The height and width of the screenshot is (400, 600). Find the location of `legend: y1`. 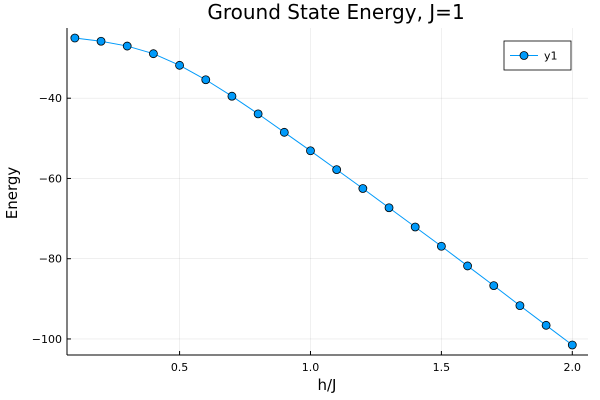

legend: y1 is located at coordinates (537, 55).